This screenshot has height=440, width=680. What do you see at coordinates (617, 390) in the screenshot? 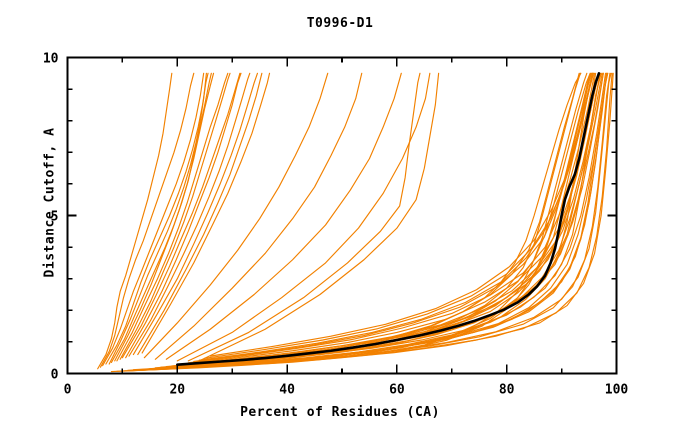
I see `x-tick-label: 100` at bounding box center [617, 390].